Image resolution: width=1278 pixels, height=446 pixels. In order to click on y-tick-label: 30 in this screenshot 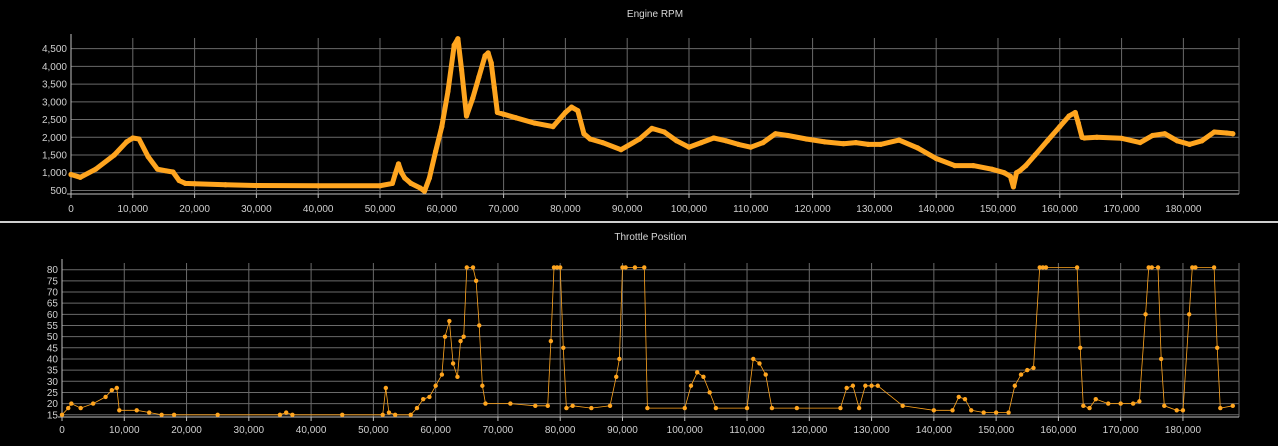, I will do `click(53, 382)`.